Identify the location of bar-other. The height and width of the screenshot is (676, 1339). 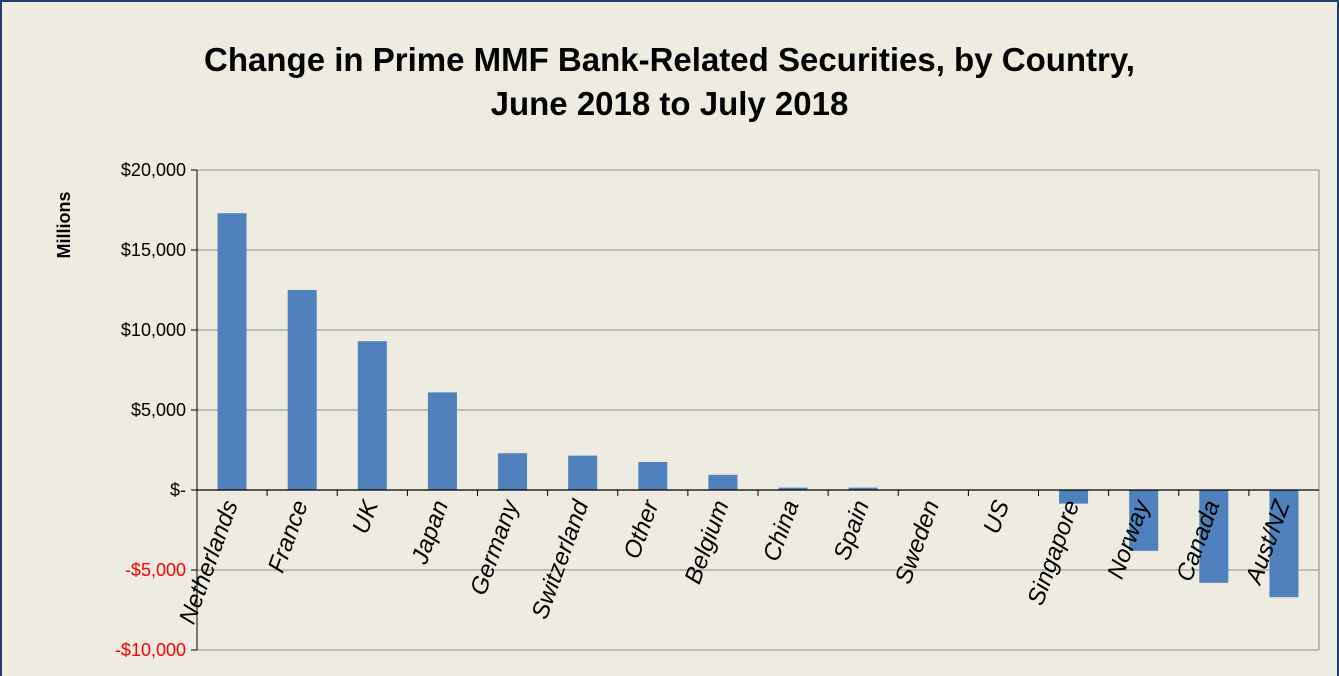
(653, 476).